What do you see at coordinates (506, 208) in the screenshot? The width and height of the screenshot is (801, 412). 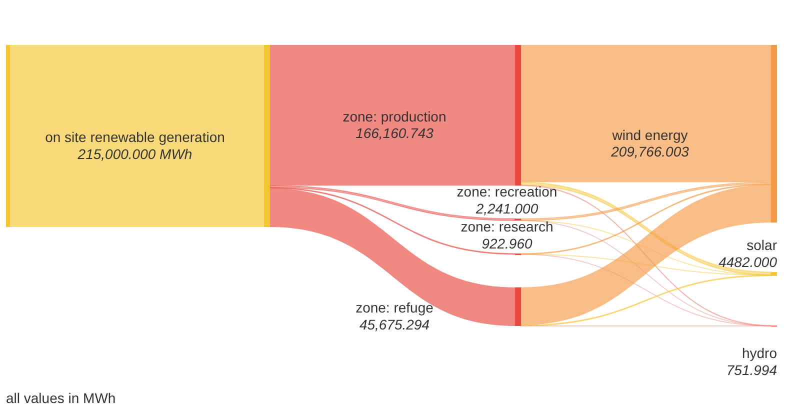 I see `data-label: 2,241.000` at bounding box center [506, 208].